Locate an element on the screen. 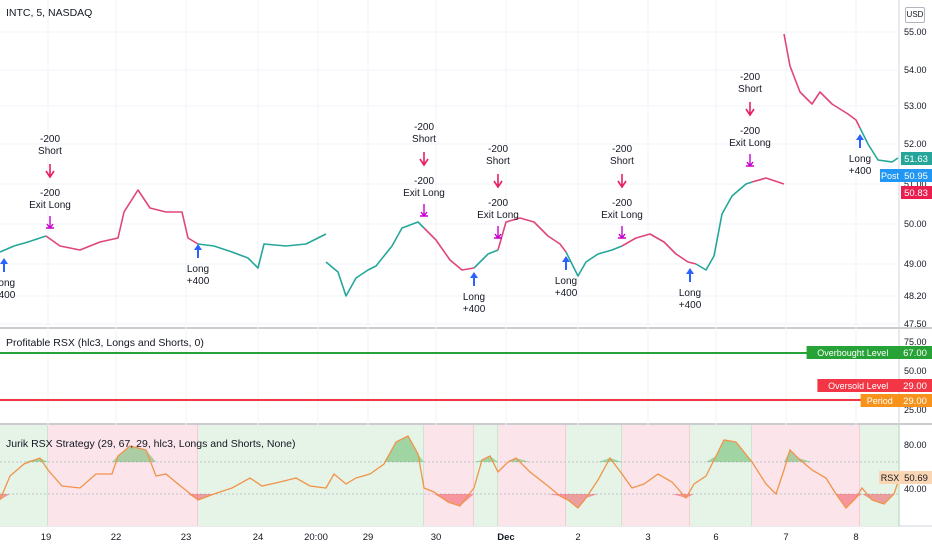  last-price-badge is located at coordinates (916, 158).